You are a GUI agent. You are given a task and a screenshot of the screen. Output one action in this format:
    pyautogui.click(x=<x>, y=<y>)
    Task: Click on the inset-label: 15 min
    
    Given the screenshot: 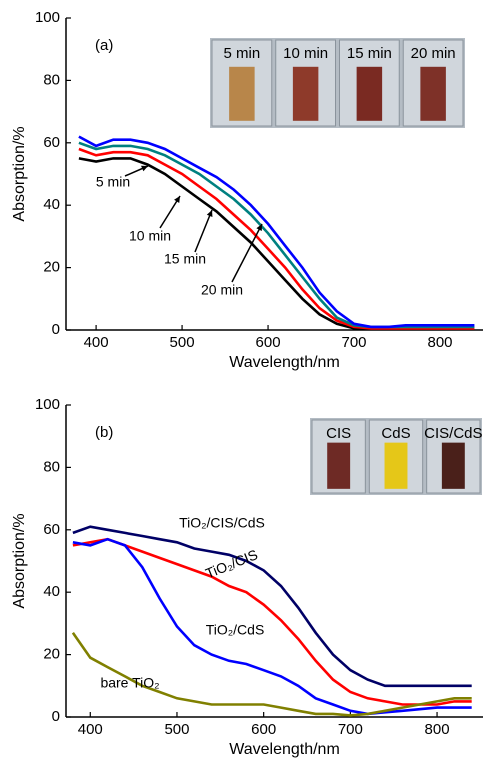 What is the action you would take?
    pyautogui.click(x=369, y=53)
    